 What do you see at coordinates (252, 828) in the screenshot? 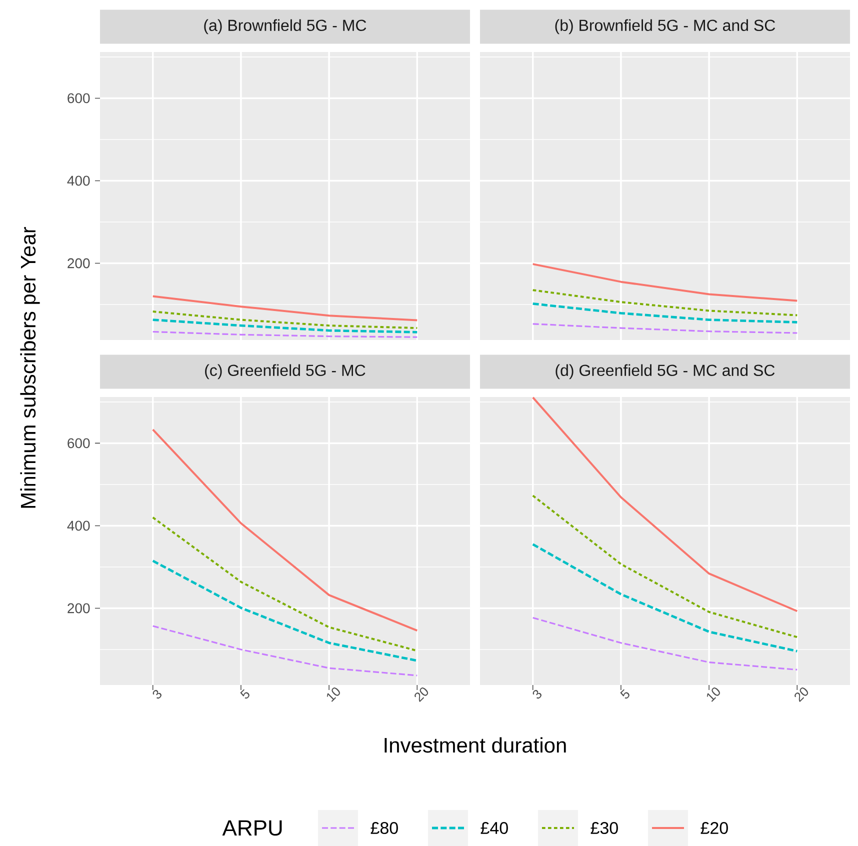
I see `legend-title: ARPU` at bounding box center [252, 828].